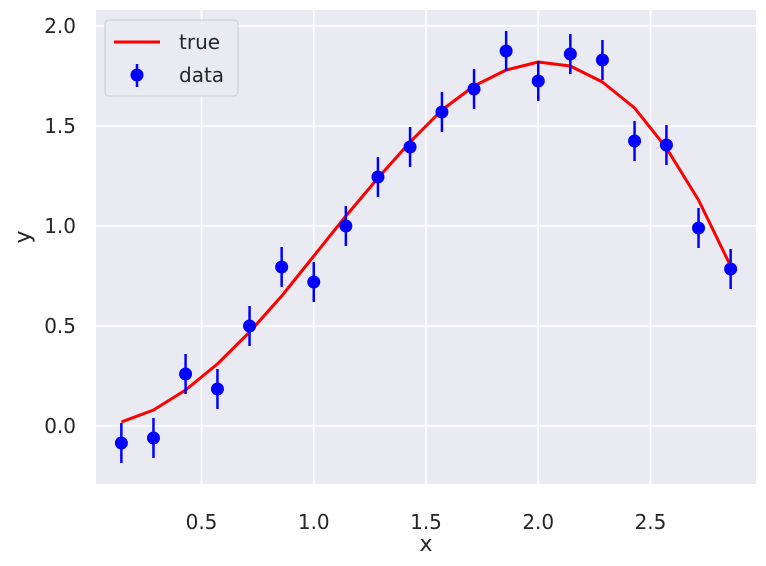  What do you see at coordinates (60, 126) in the screenshot?
I see `y-tick-label: 1.5` at bounding box center [60, 126].